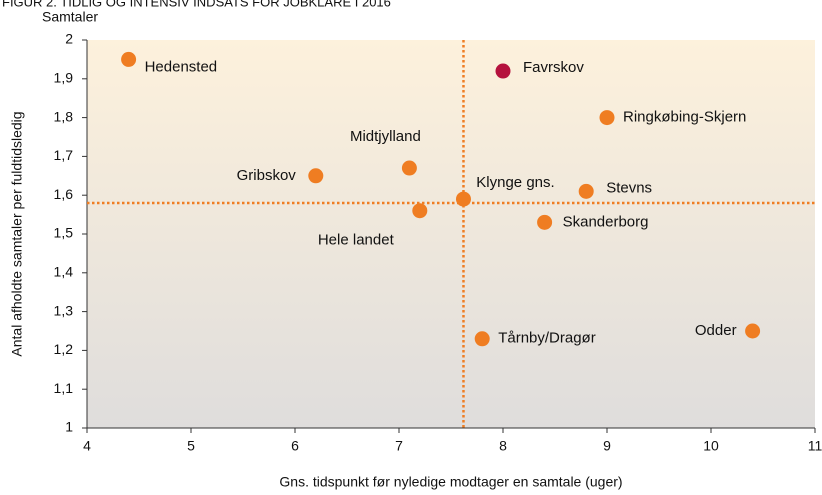 This screenshot has width=822, height=495. I want to click on y-tick-label: 2, so click(69, 39).